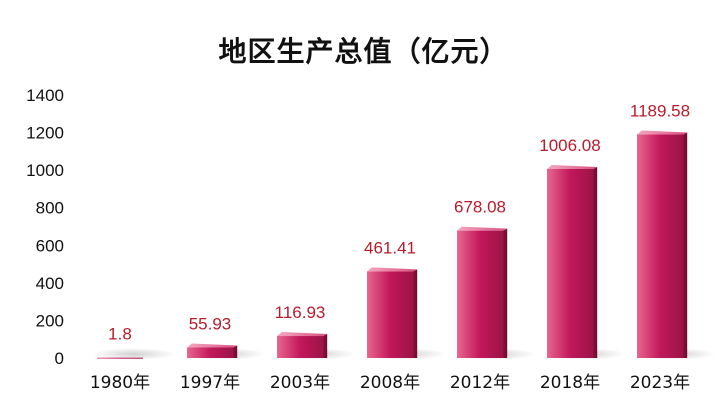 This screenshot has height=419, width=727. Describe the element at coordinates (363, 51) in the screenshot. I see `chart-title: 地区生产总值（亿元）` at that location.